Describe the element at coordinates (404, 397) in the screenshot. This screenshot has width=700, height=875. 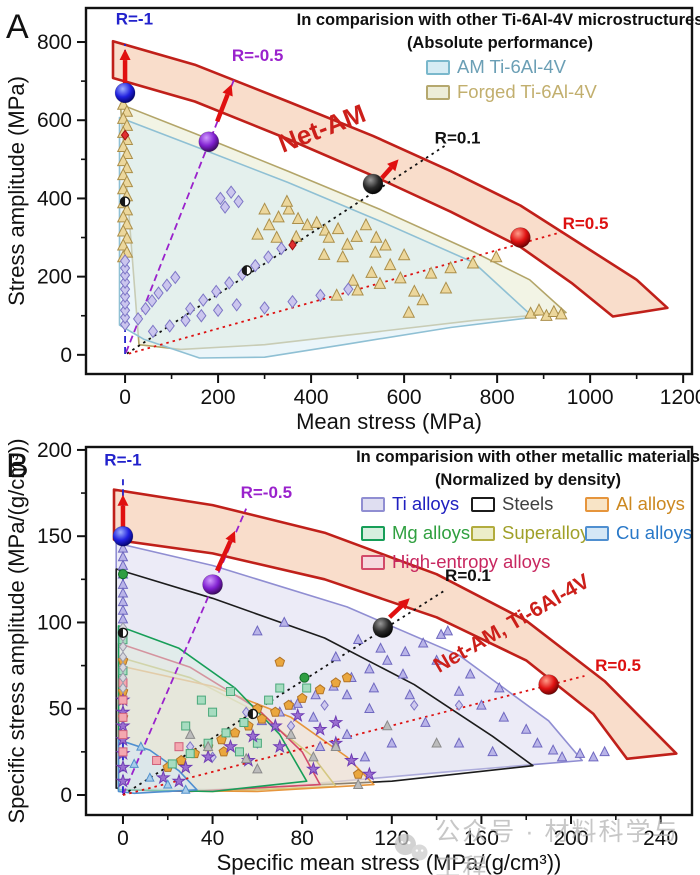
I see `x-tick-label: 600` at that location.